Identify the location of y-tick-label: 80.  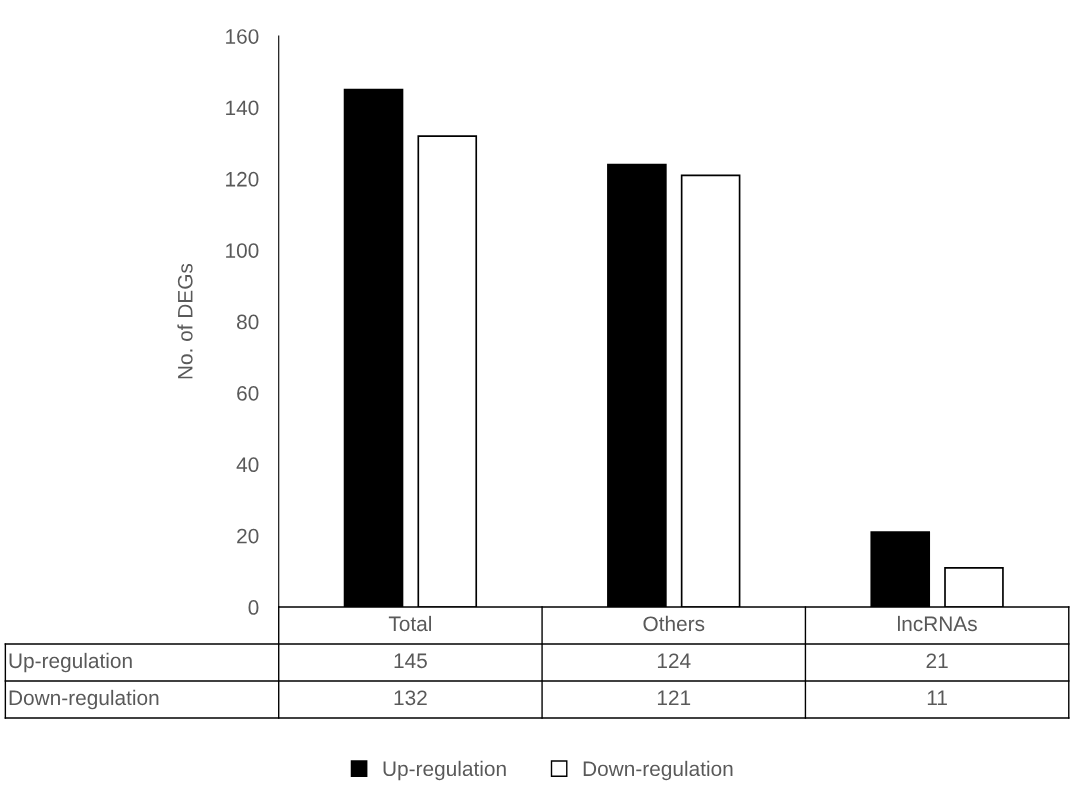
(248, 322).